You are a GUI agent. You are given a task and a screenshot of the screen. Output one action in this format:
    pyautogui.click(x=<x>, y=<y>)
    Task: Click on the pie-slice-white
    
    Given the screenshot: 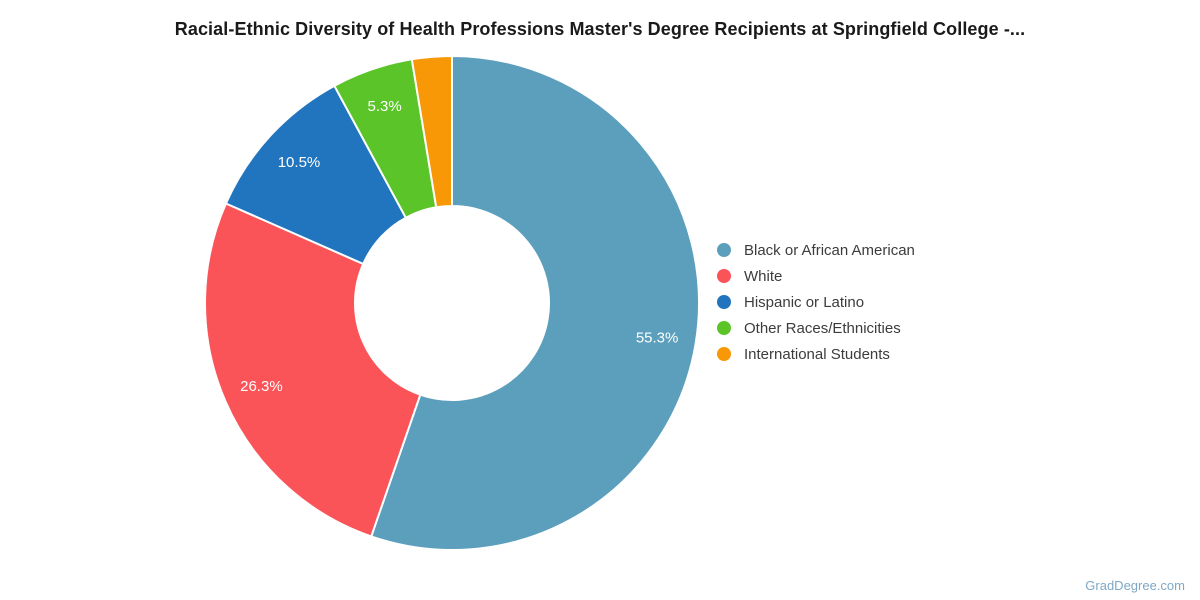 What is the action you would take?
    pyautogui.click(x=313, y=370)
    